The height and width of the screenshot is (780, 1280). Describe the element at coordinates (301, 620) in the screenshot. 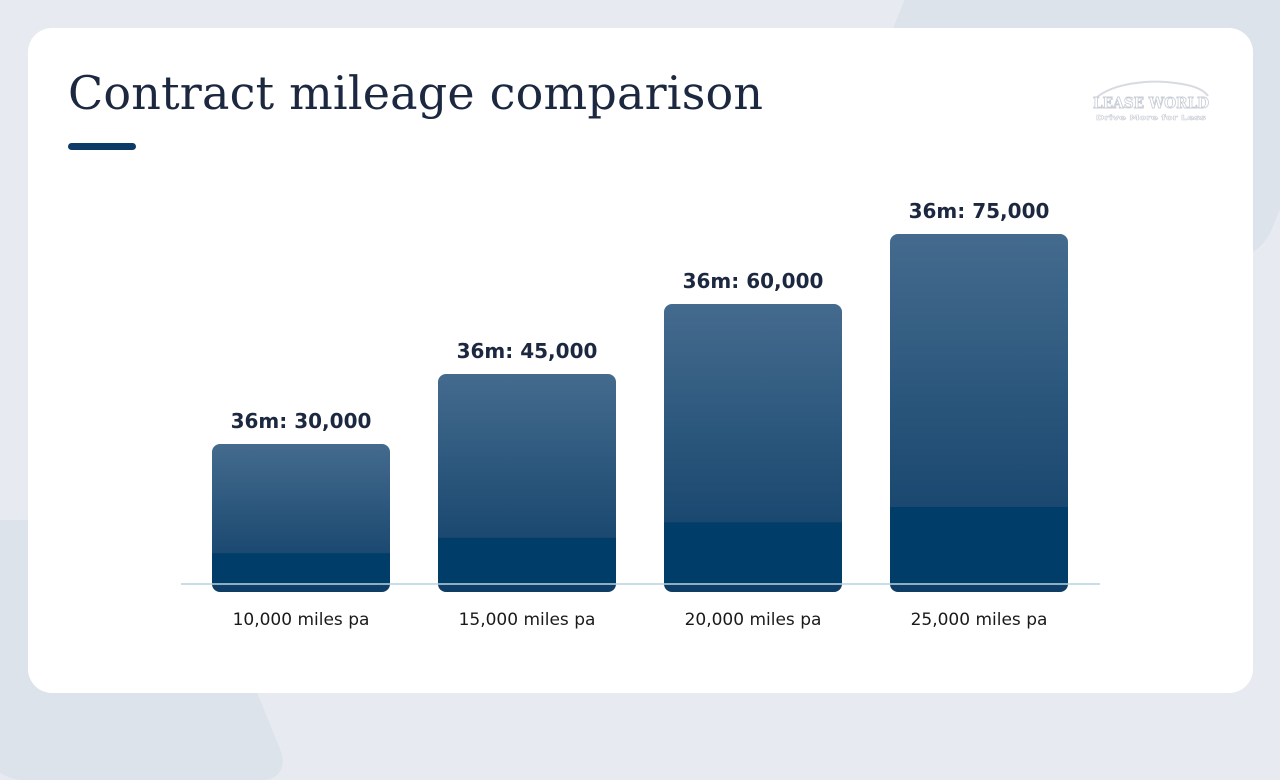

I see `category-label: 10,000 miles pa` at that location.